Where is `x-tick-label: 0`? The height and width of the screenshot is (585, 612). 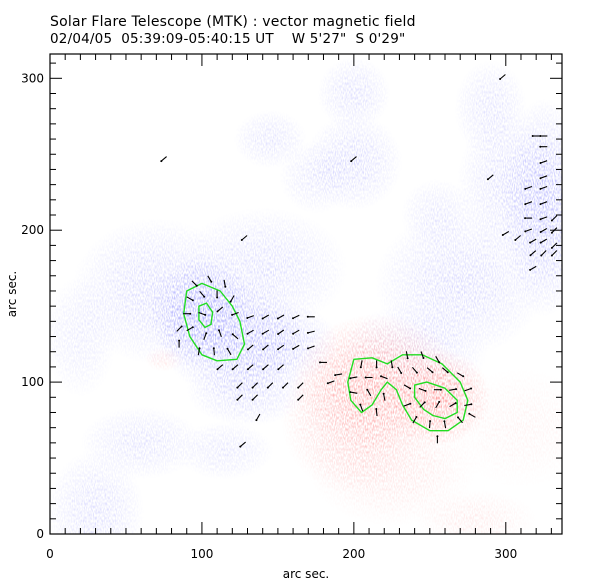
x-tick-label: 0 is located at coordinates (50, 554).